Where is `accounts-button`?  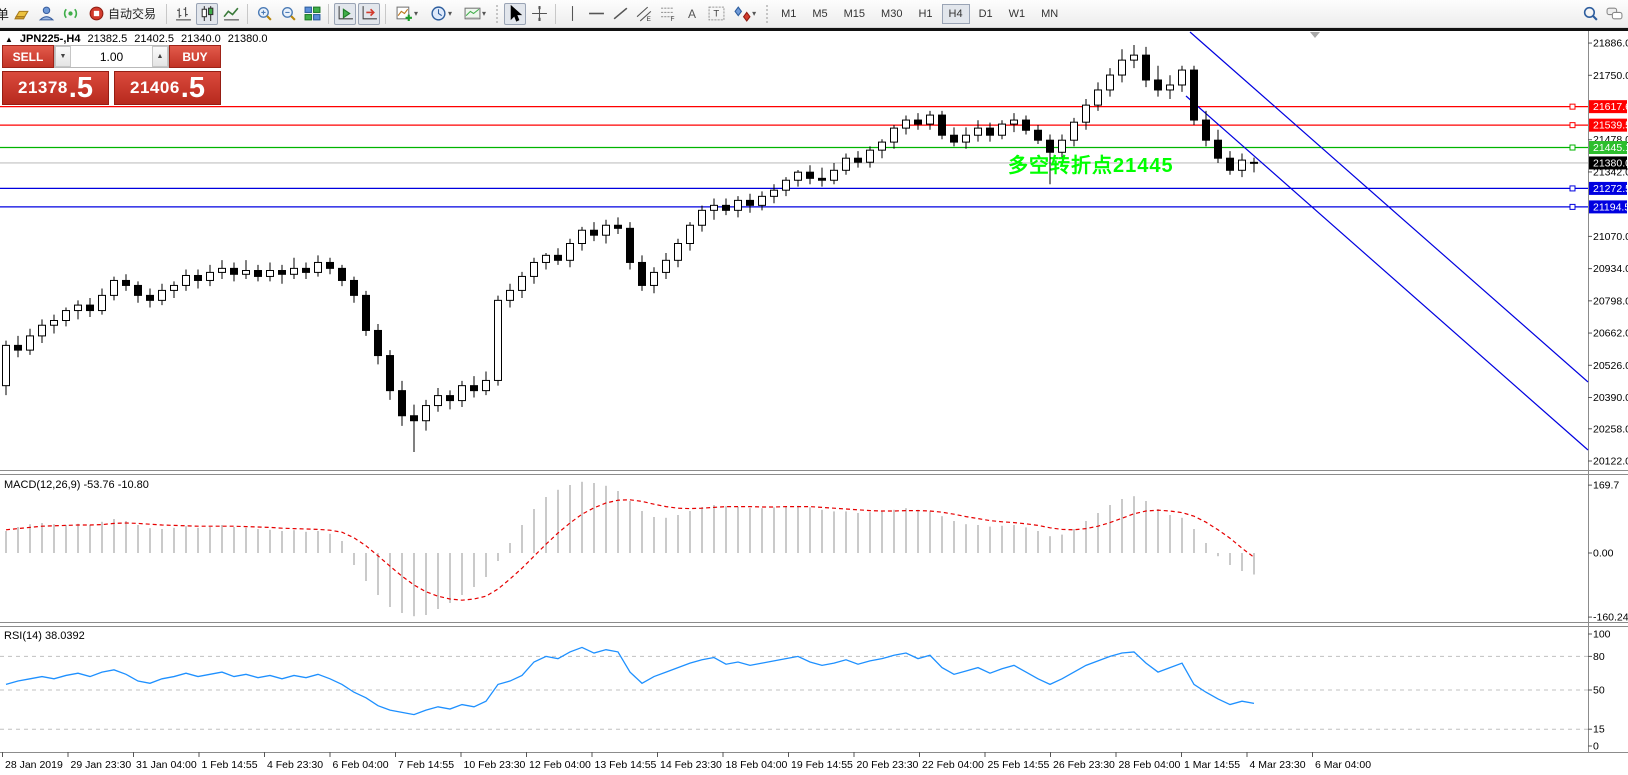
accounts-button is located at coordinates (46, 14).